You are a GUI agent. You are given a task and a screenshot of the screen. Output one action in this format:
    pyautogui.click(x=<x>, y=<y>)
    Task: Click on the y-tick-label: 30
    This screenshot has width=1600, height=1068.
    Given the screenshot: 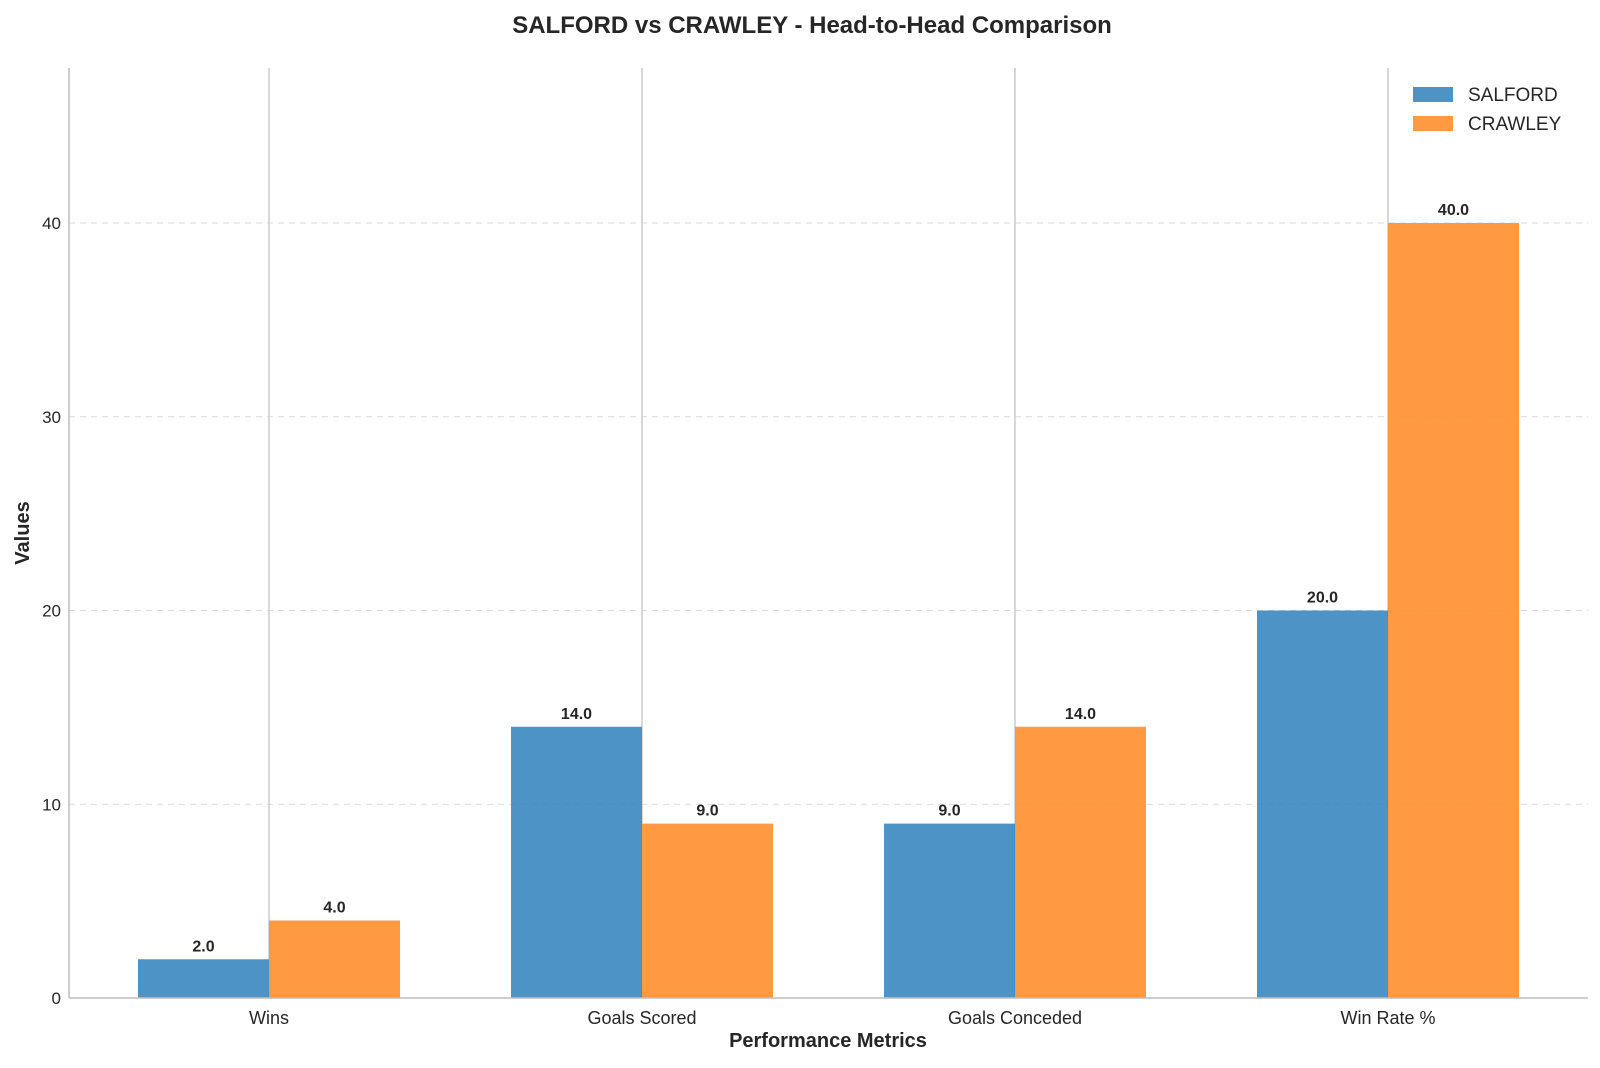 What is the action you would take?
    pyautogui.click(x=51, y=417)
    